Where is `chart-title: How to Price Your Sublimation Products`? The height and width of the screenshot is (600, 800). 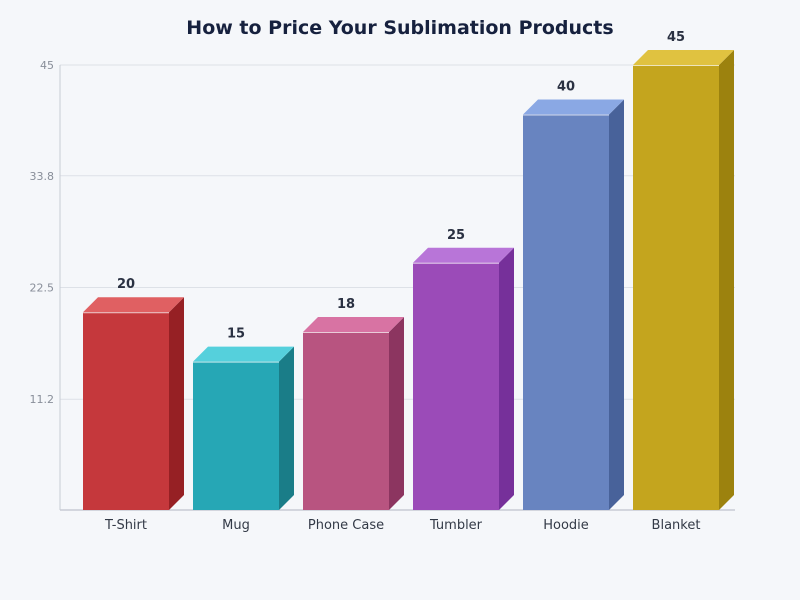 chart-title: How to Price Your Sublimation Products is located at coordinates (399, 28).